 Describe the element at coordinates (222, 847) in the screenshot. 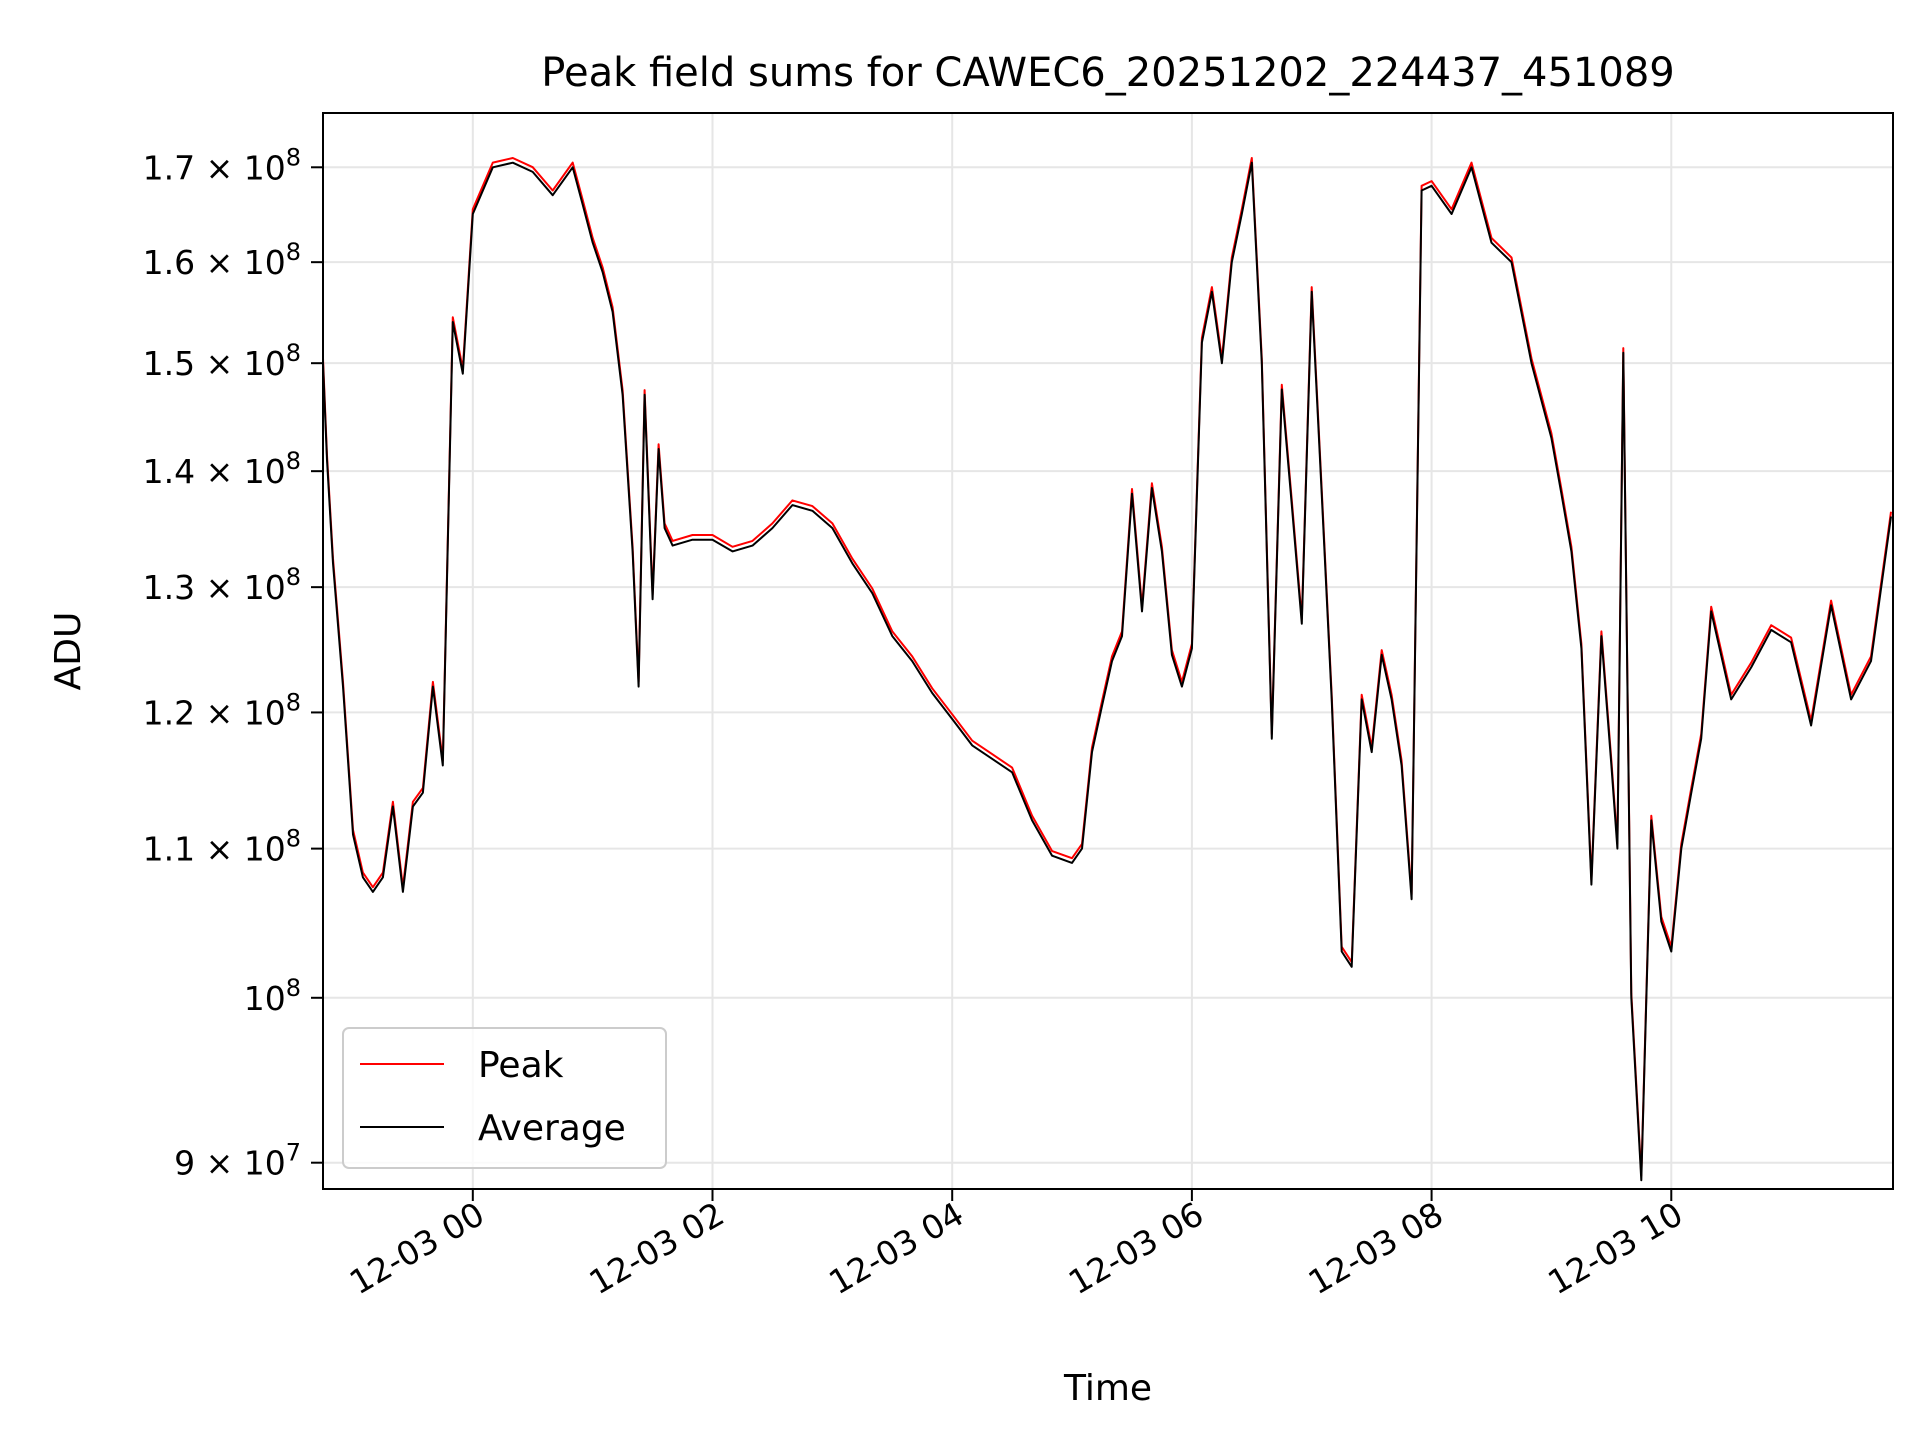

I see `y-tick-label: 1.1 × 108` at that location.